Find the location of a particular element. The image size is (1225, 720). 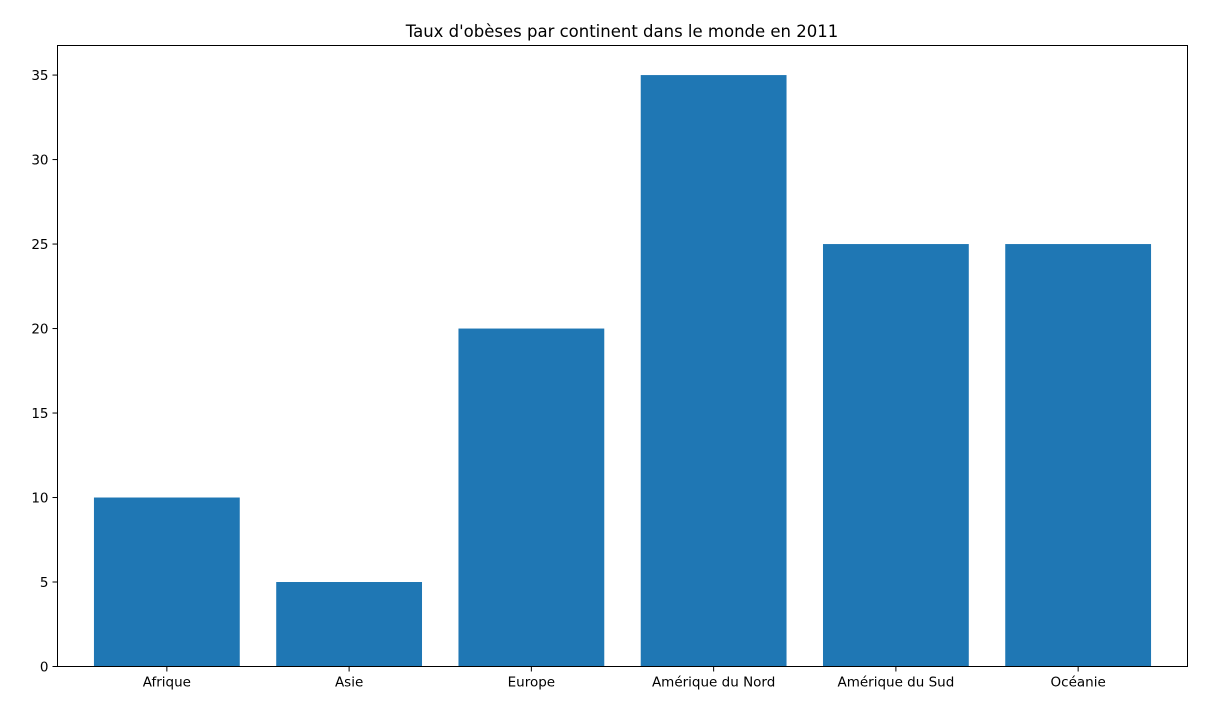

y-tick-label: 25 is located at coordinates (39, 245).